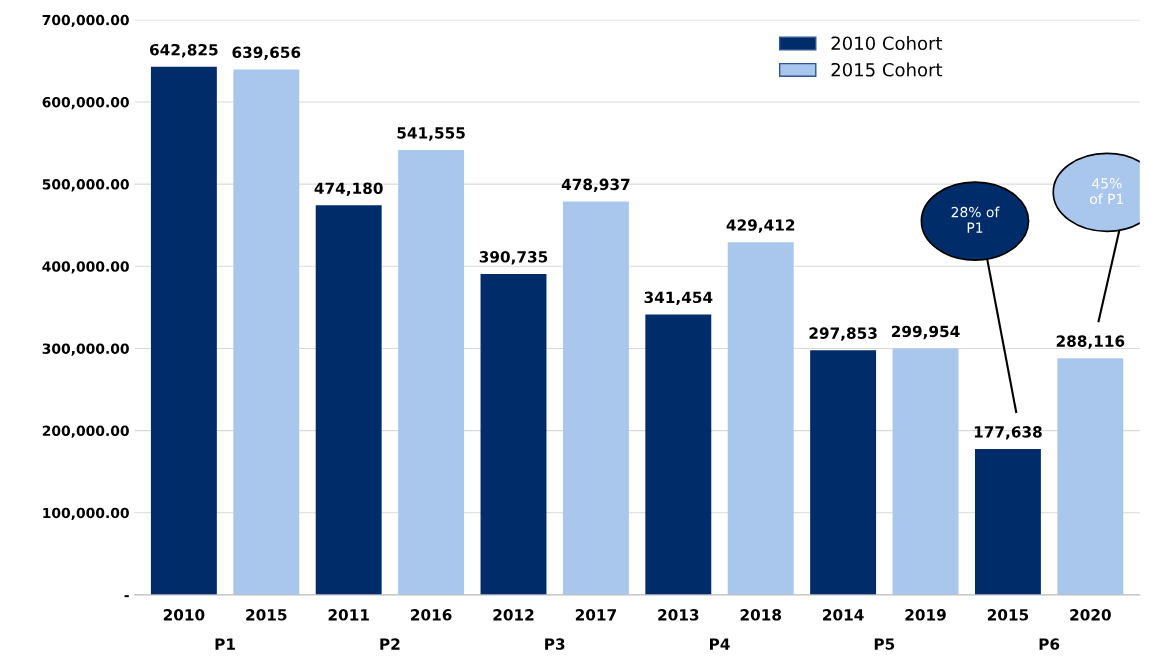  What do you see at coordinates (1090, 342) in the screenshot?
I see `data-label: 288,116` at bounding box center [1090, 342].